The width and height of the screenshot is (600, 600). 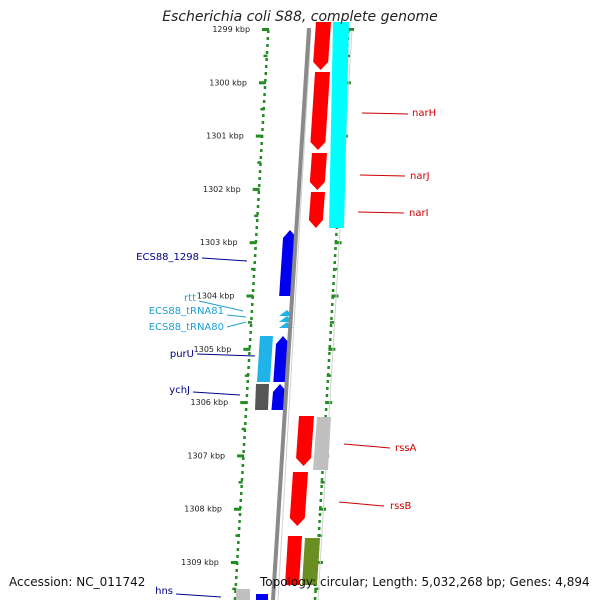 I want to click on gene-block-olive, so click(x=311, y=561).